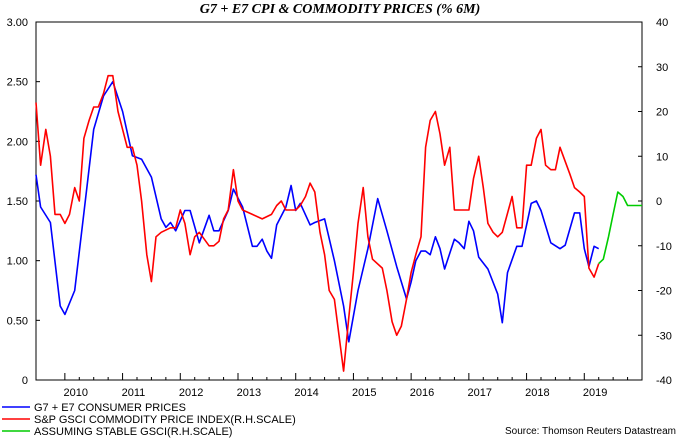 This screenshot has height=439, width=680. What do you see at coordinates (17, 142) in the screenshot?
I see `left-tick-label: 2.00` at bounding box center [17, 142].